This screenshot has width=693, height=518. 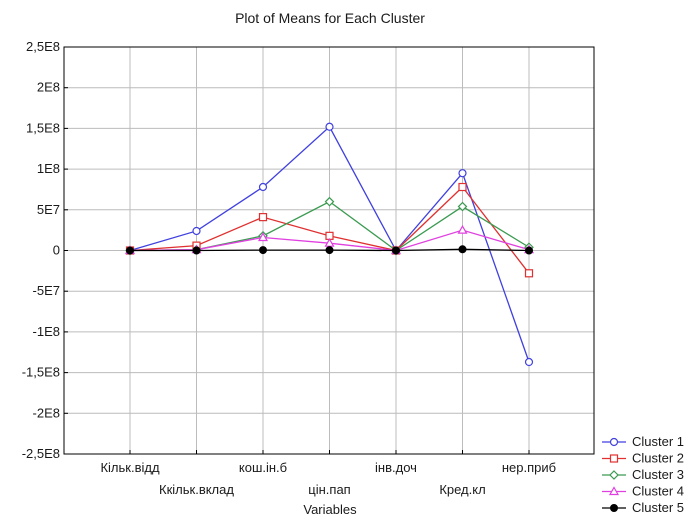 I want to click on legend-label: Cluster 2, so click(x=658, y=458).